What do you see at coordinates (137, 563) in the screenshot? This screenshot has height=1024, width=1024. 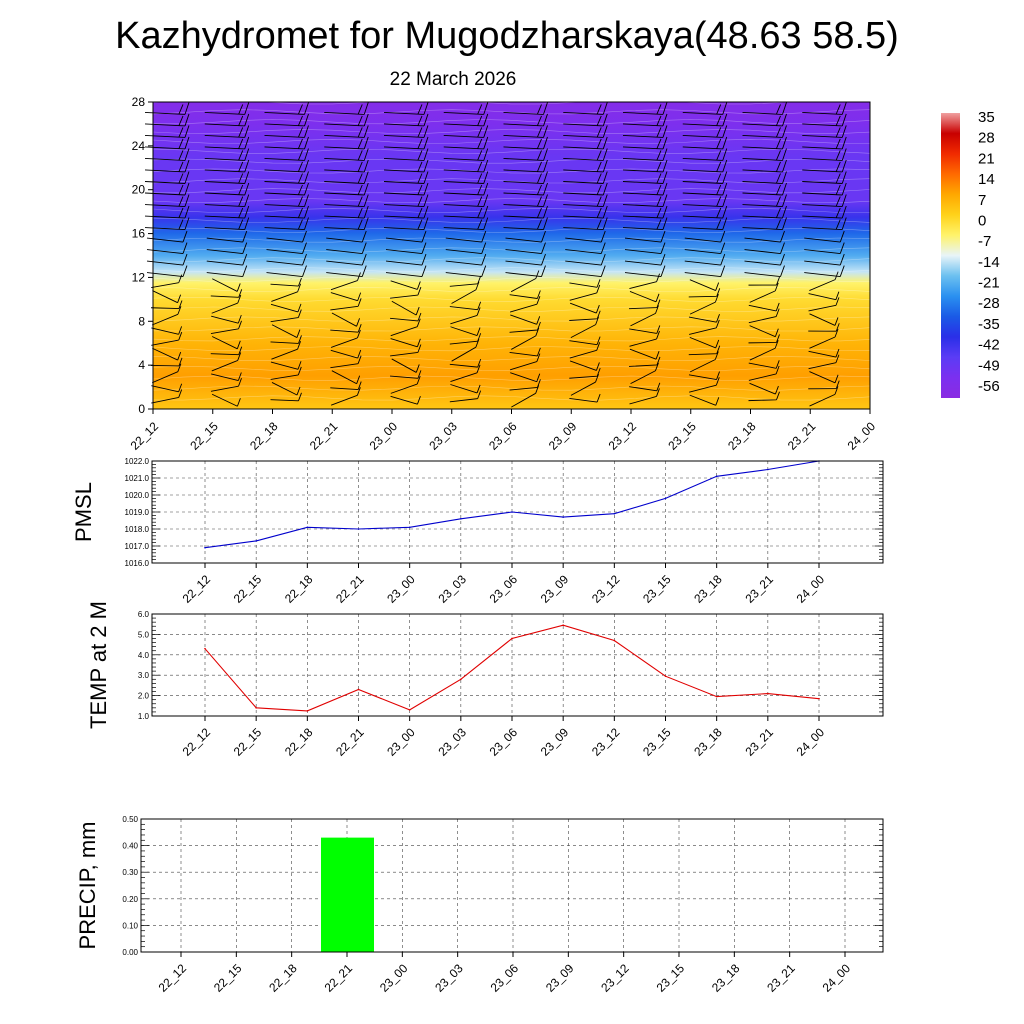 I see `y-tick-label: 1016.0` at bounding box center [137, 563].